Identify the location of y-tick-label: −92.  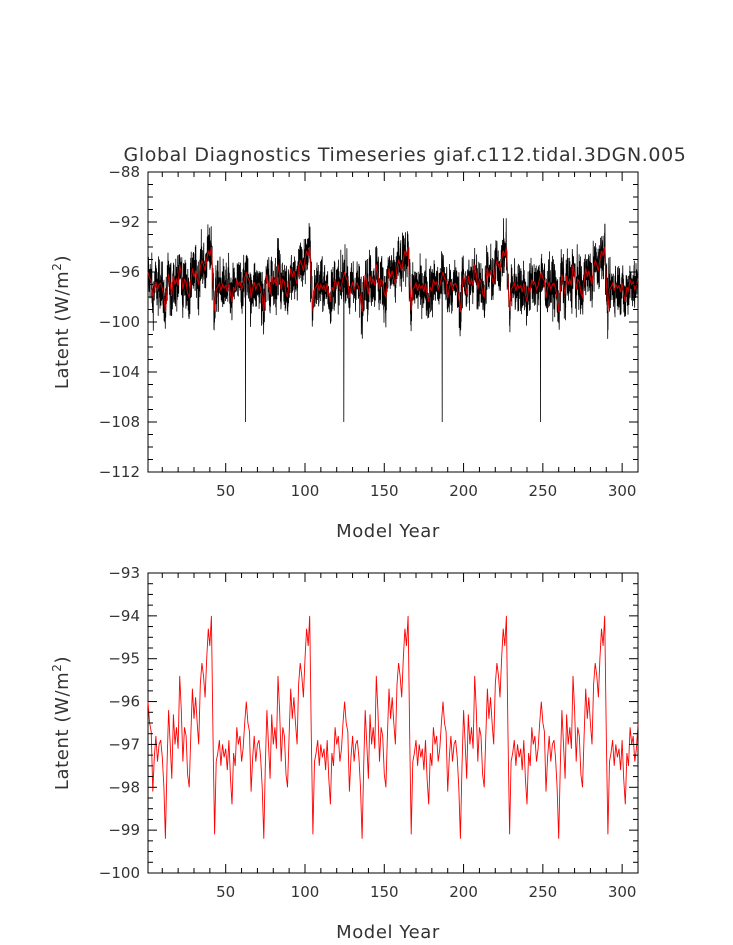
(124, 222).